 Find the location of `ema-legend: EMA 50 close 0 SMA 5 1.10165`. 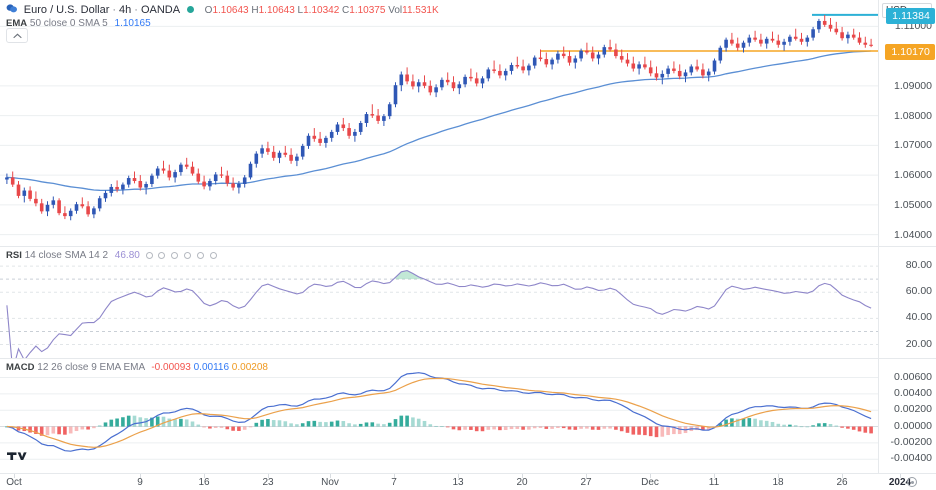

ema-legend: EMA 50 close 0 SMA 5 1.10165 is located at coordinates (78, 23).